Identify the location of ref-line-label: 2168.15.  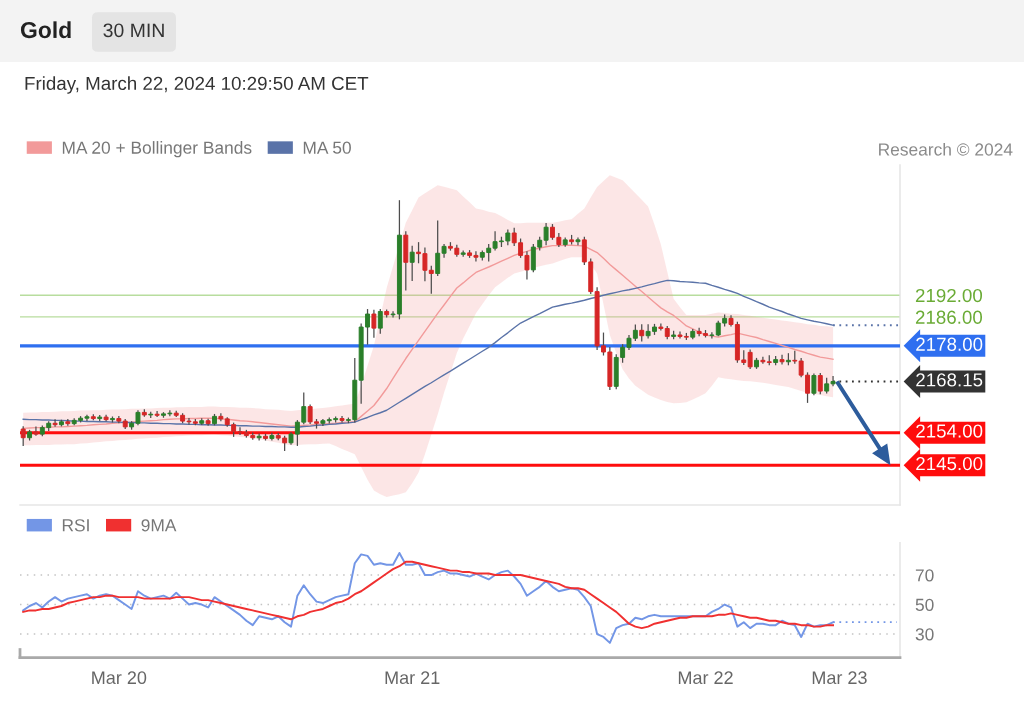
(949, 380).